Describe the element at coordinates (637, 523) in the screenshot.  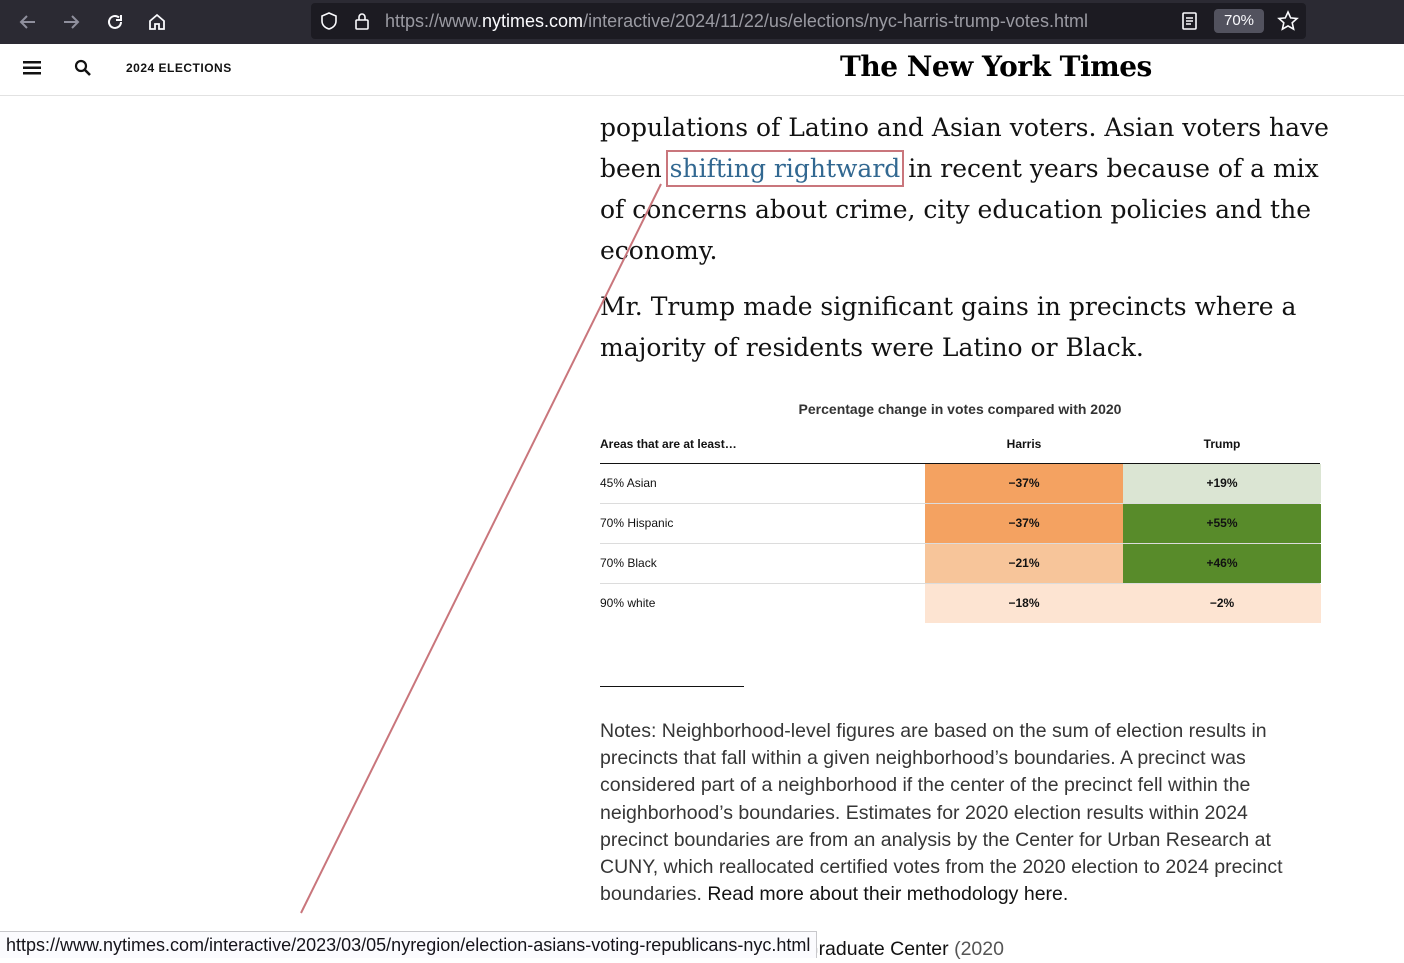
I see `row-area-label: 70% Hispanic` at that location.